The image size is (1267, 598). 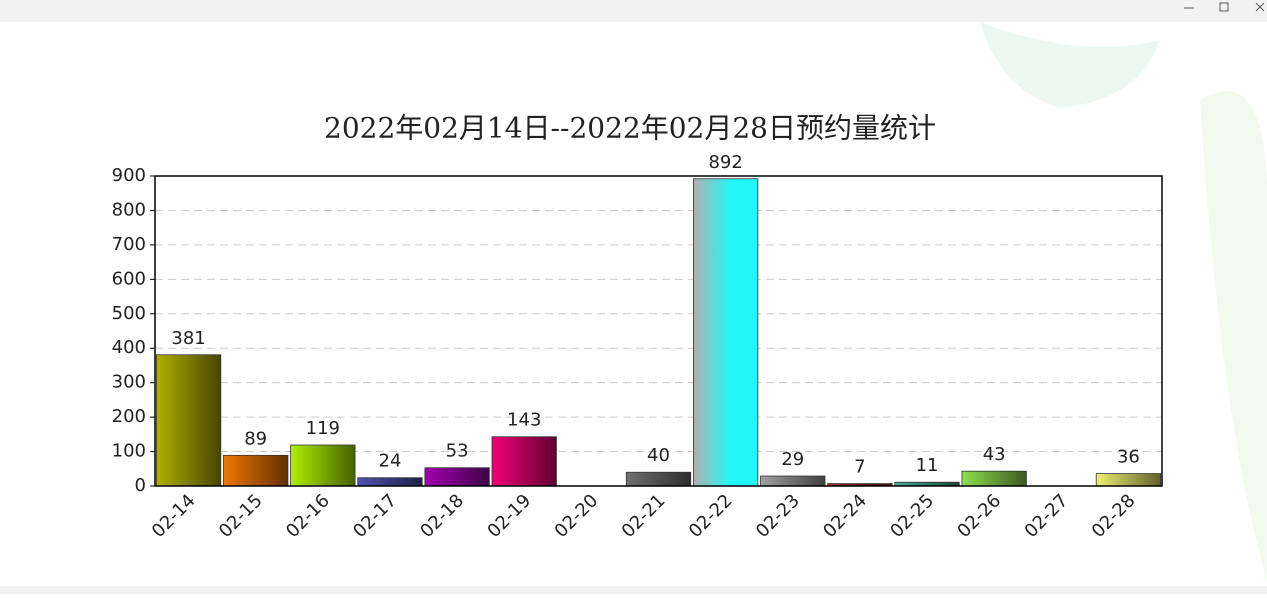 What do you see at coordinates (129, 347) in the screenshot?
I see `y-tick-label: 400` at bounding box center [129, 347].